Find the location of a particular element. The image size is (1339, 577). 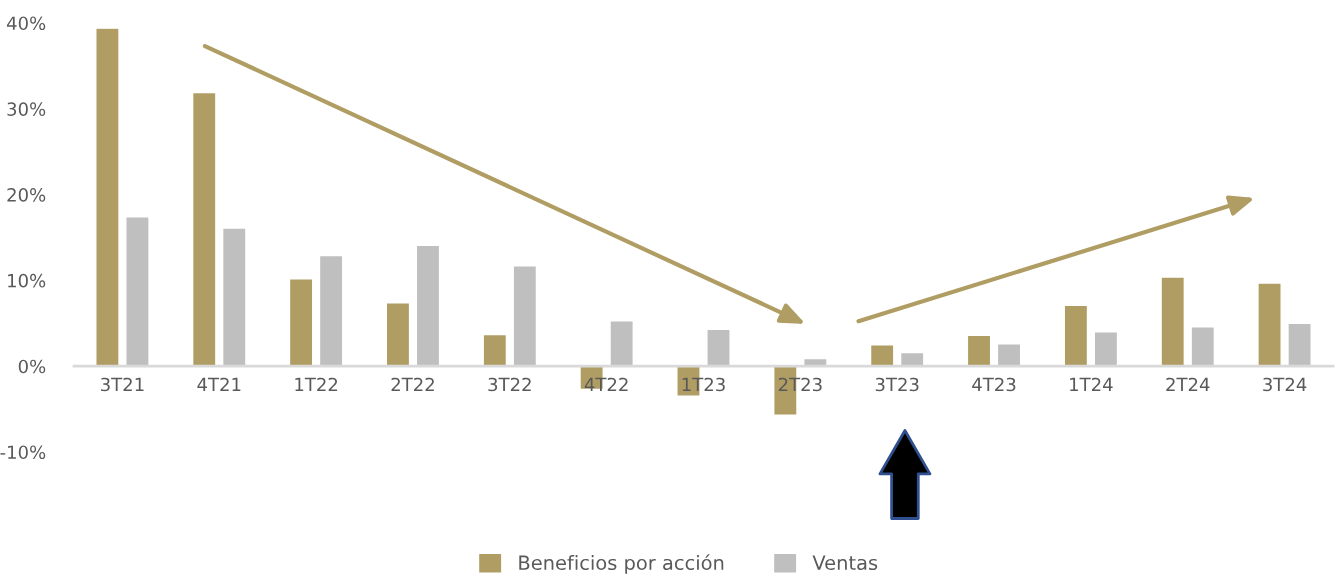

x-tick-label: 3T23 is located at coordinates (897, 384).